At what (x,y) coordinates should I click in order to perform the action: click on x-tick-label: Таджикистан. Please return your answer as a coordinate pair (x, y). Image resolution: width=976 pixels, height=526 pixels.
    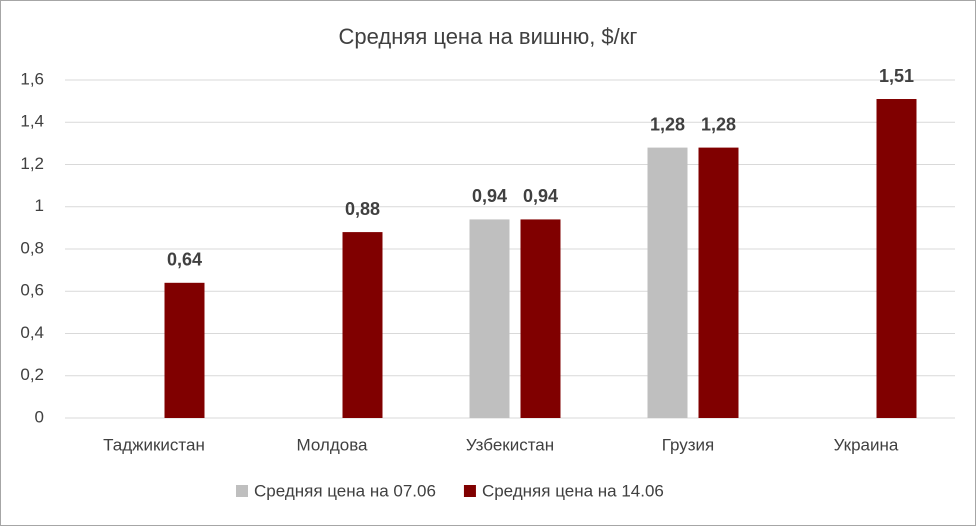
    Looking at the image, I should click on (154, 444).